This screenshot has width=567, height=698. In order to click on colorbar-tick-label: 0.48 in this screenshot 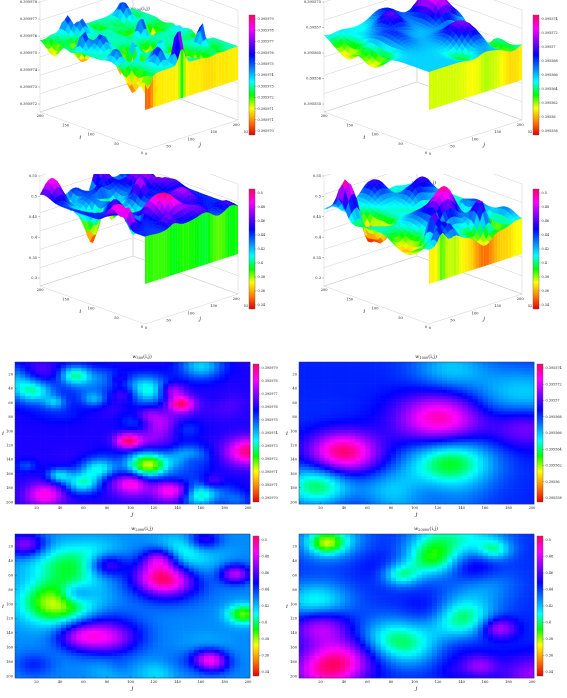, I will do `click(262, 207)`.